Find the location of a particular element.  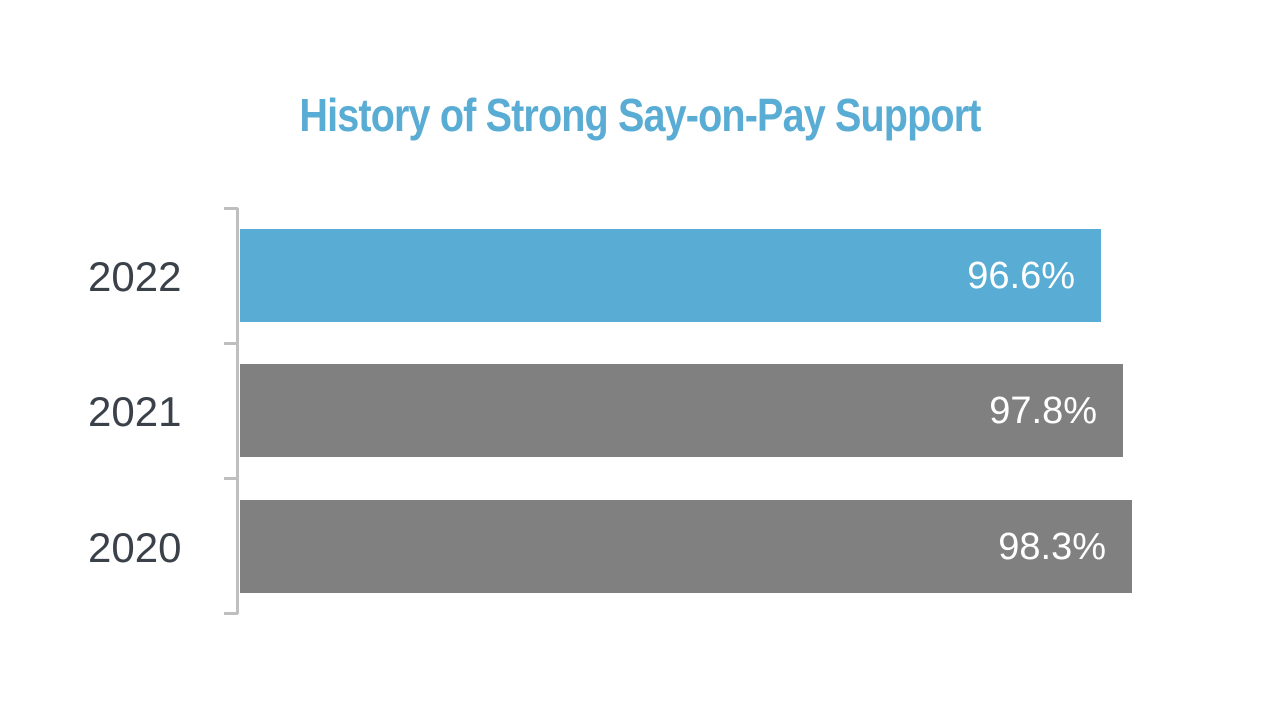

y-axis-line is located at coordinates (237, 411).